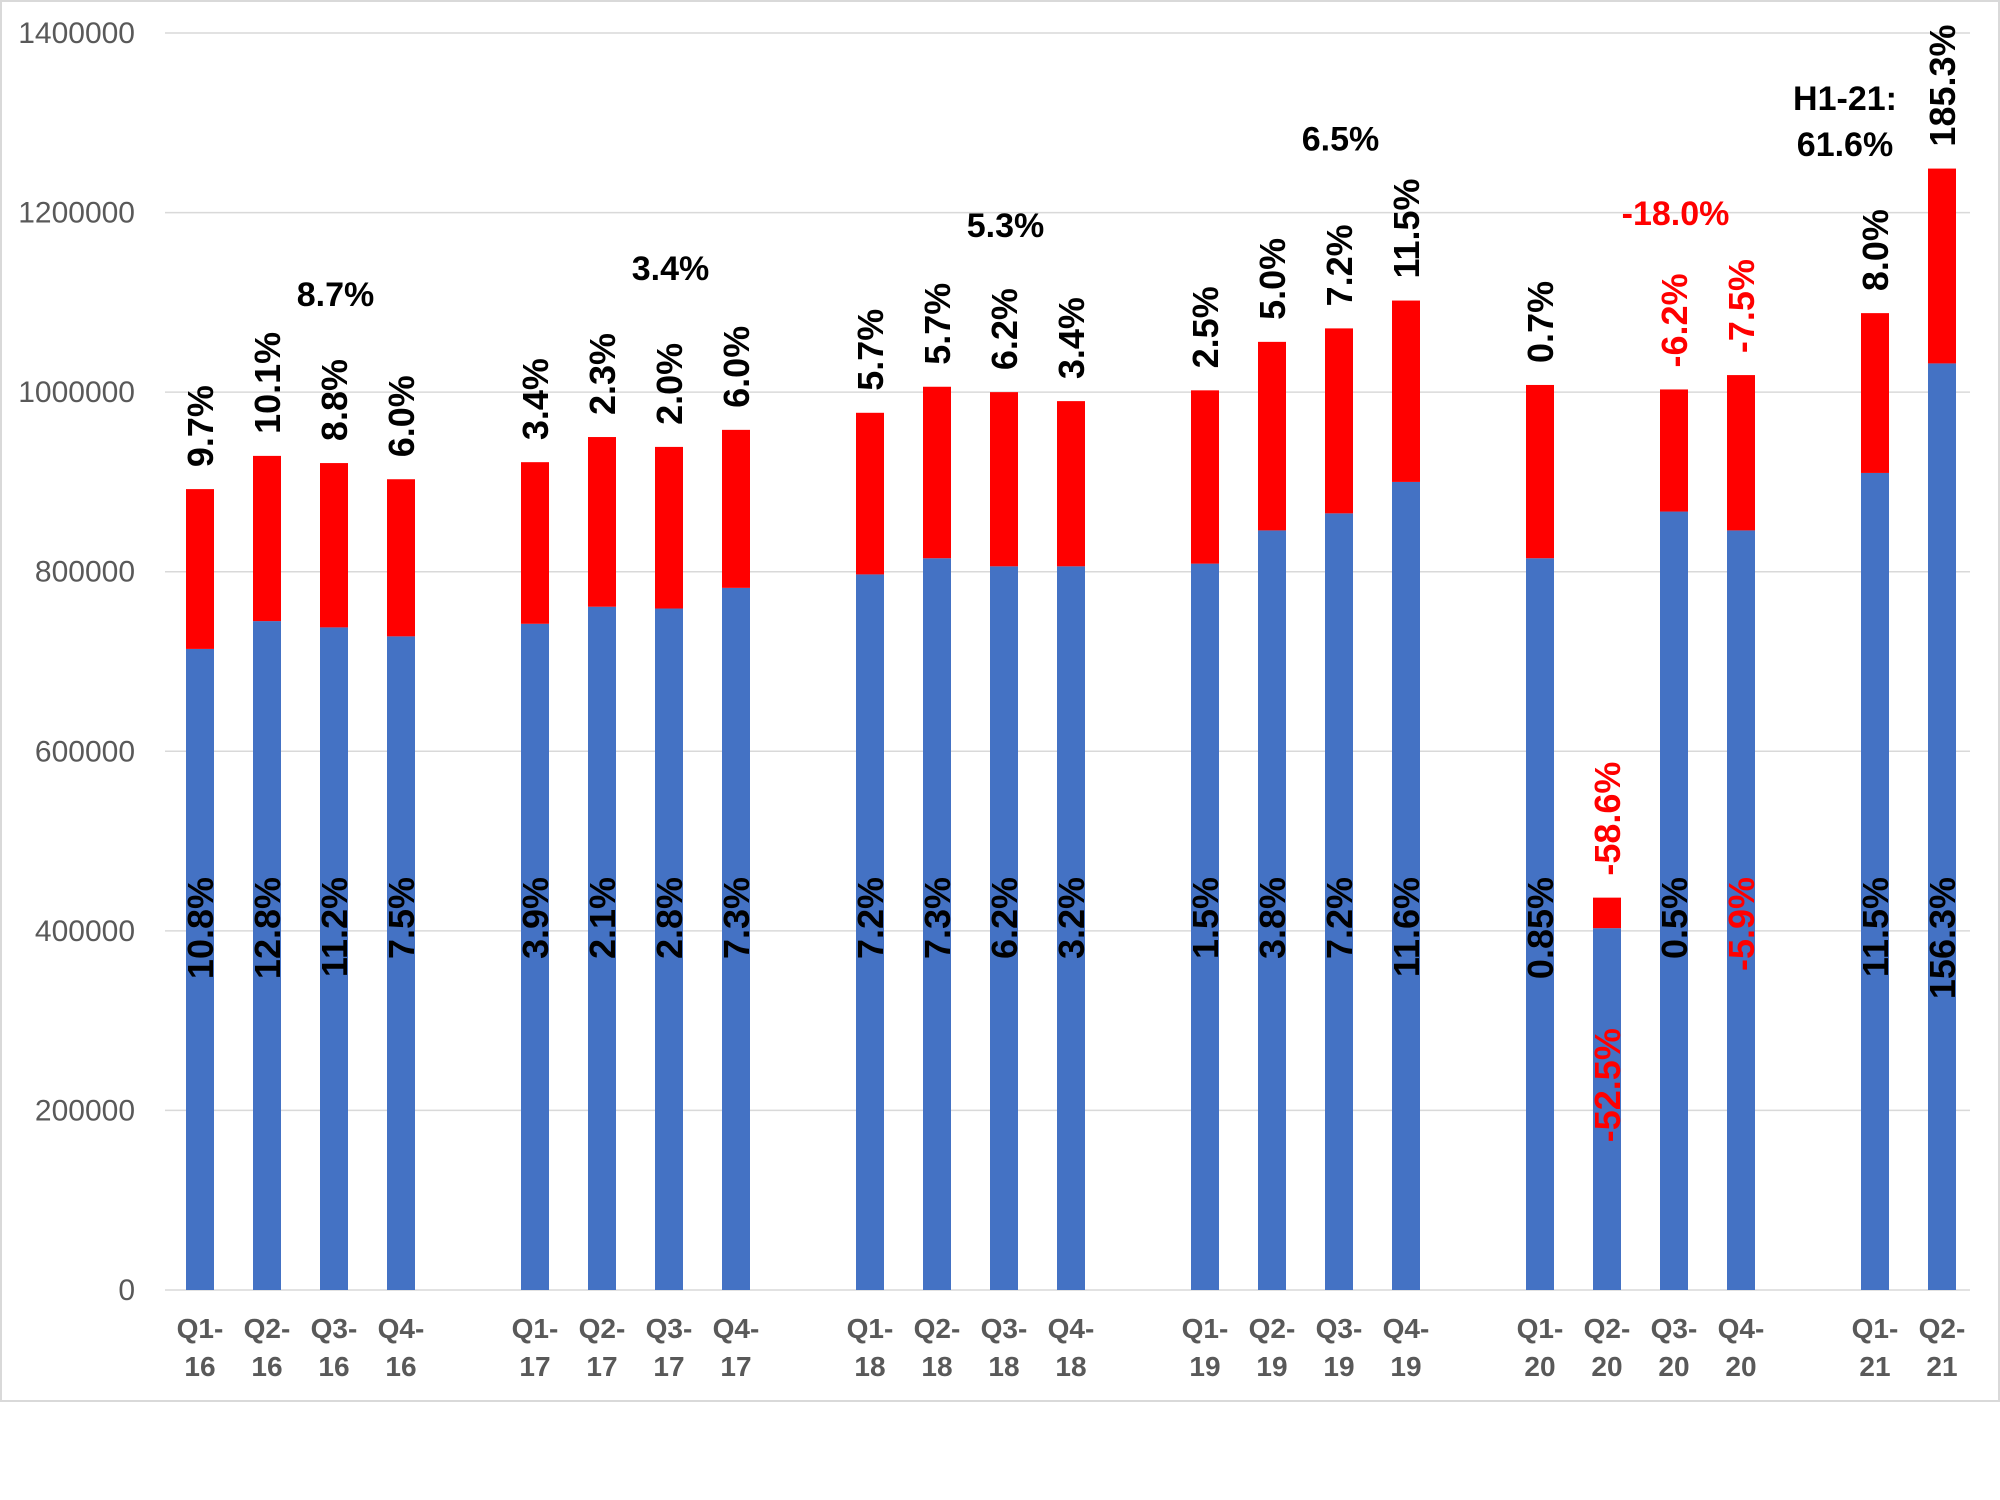 Image resolution: width=2000 pixels, height=1500 pixels. I want to click on bar-upper-pct-label: 2.0%, so click(669, 384).